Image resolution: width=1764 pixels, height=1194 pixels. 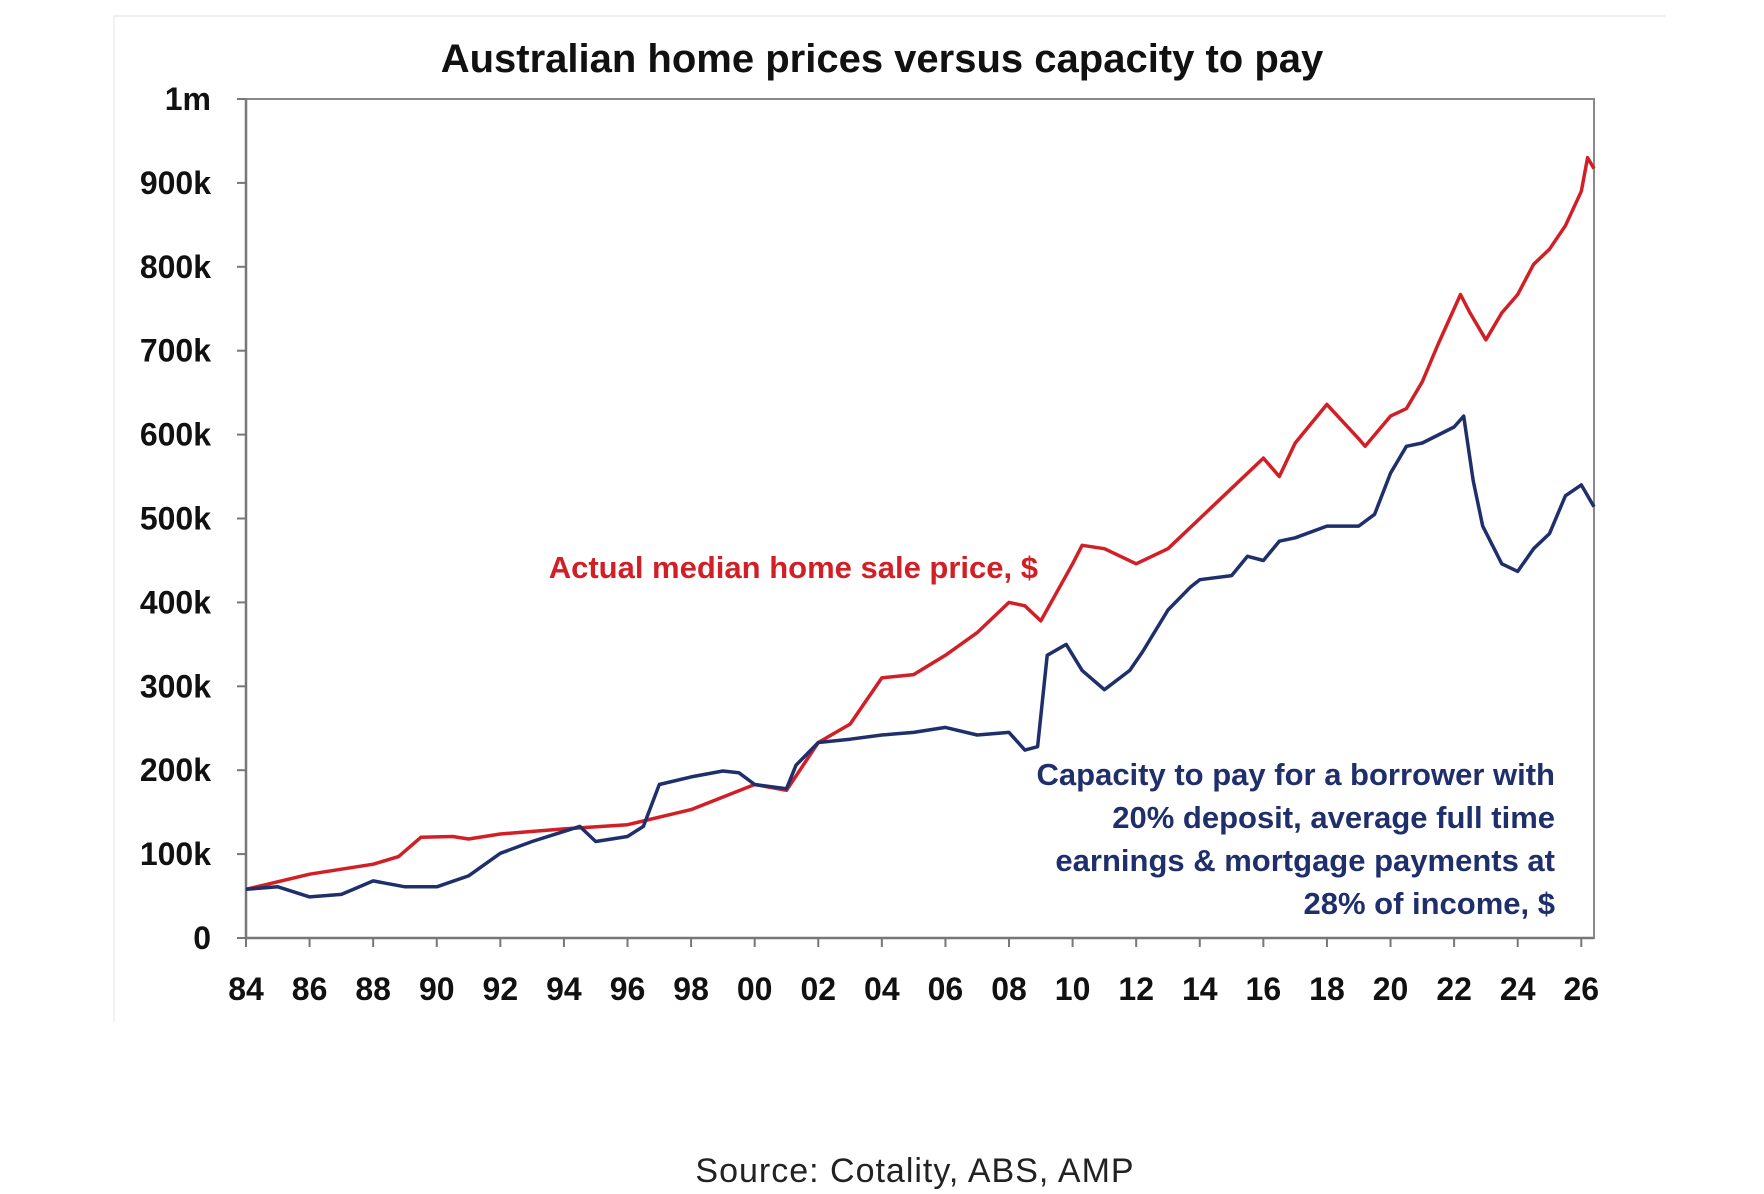 What do you see at coordinates (793, 567) in the screenshot?
I see `red-series-label: Actual median home sale price, $` at bounding box center [793, 567].